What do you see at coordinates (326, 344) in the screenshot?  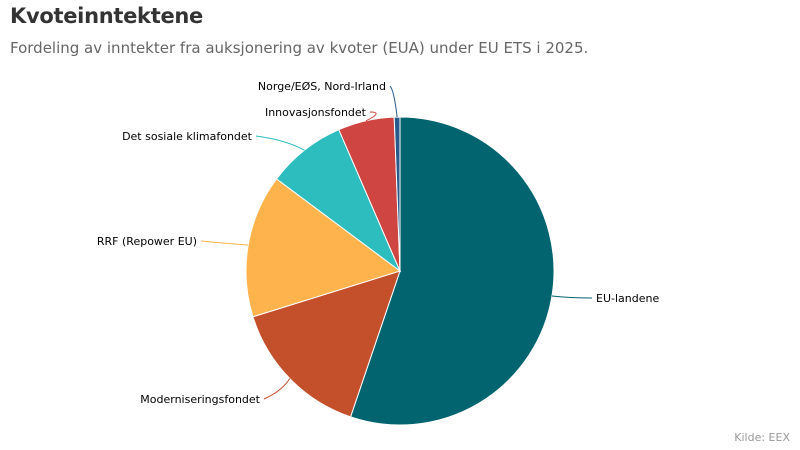 I see `pie-slice-moderniseringsfondet` at bounding box center [326, 344].